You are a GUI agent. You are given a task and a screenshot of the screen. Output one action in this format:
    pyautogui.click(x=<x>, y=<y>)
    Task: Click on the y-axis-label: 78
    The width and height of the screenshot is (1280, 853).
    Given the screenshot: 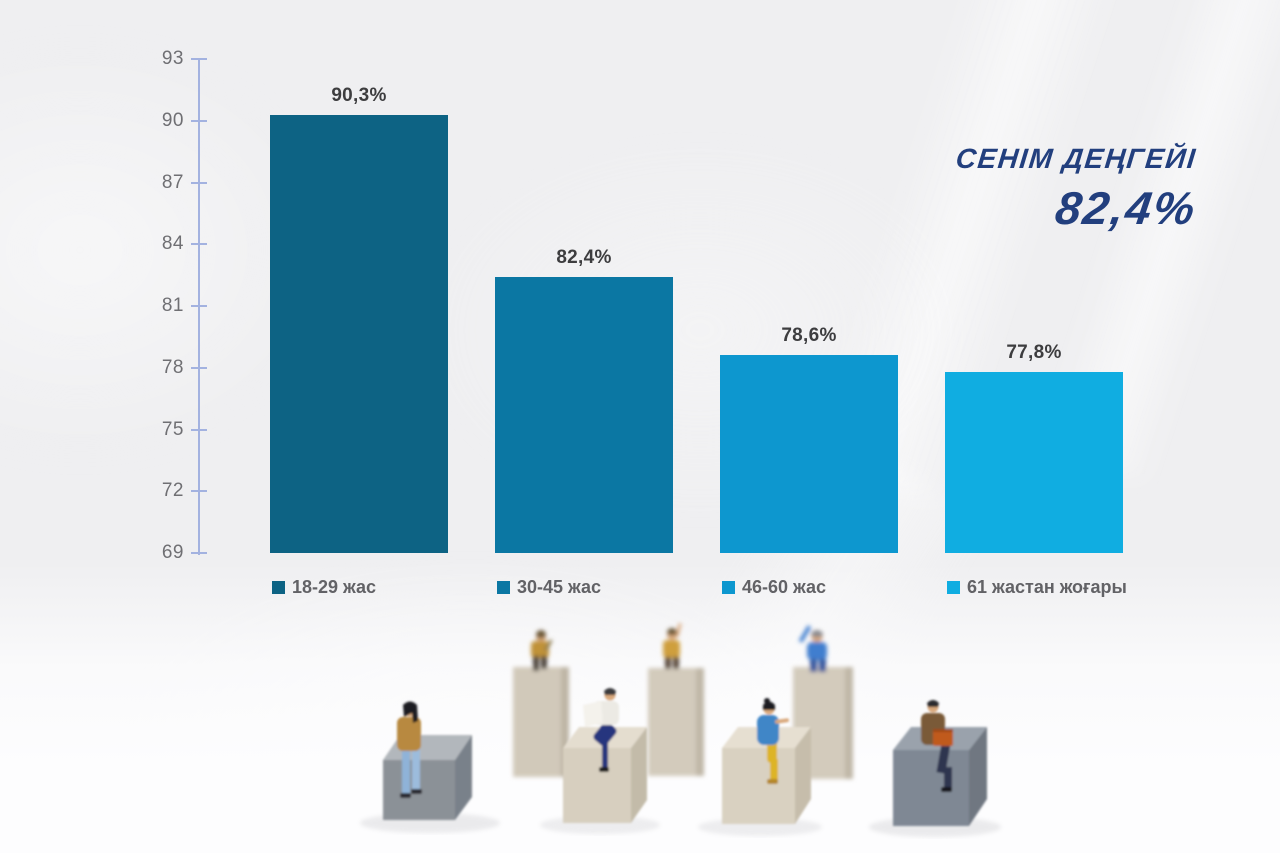 What is the action you would take?
    pyautogui.click(x=172, y=367)
    